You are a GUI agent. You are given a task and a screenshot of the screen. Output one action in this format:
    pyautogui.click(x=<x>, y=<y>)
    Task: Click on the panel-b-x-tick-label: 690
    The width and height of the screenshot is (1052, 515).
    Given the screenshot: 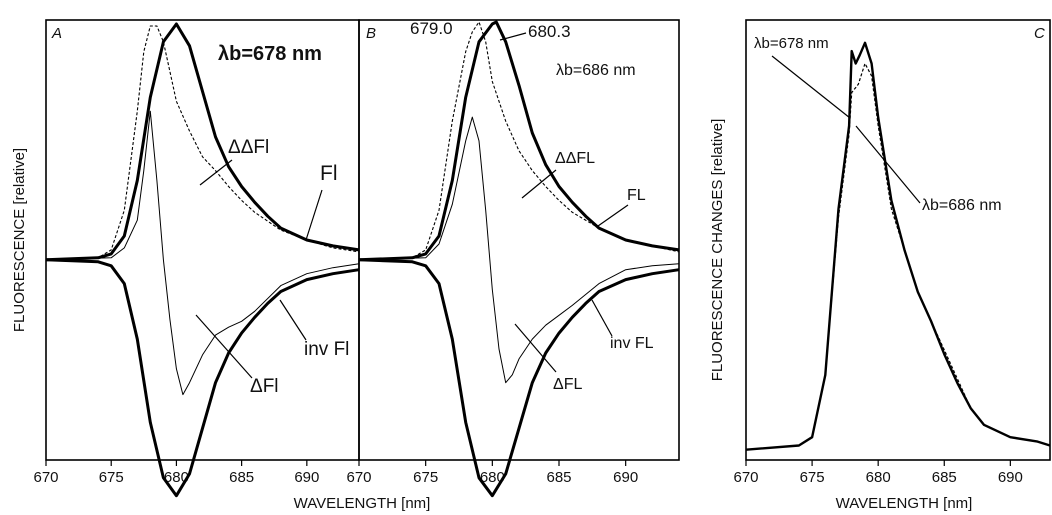 What is the action you would take?
    pyautogui.click(x=625, y=477)
    